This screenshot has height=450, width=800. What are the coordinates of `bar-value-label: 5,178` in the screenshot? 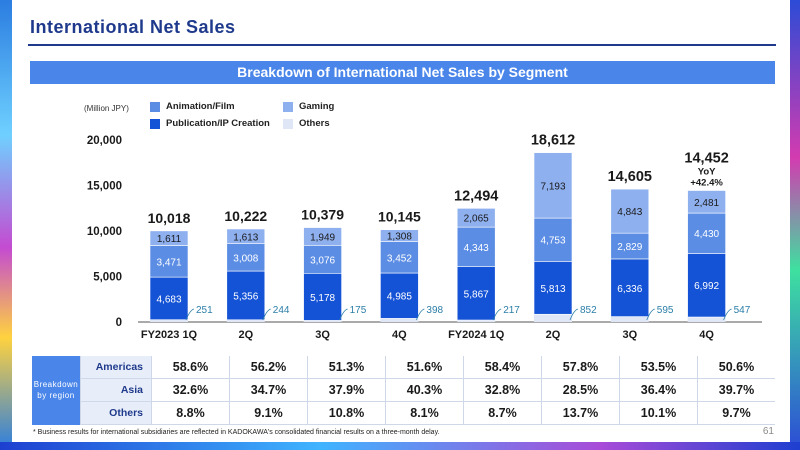 It's located at (322, 298).